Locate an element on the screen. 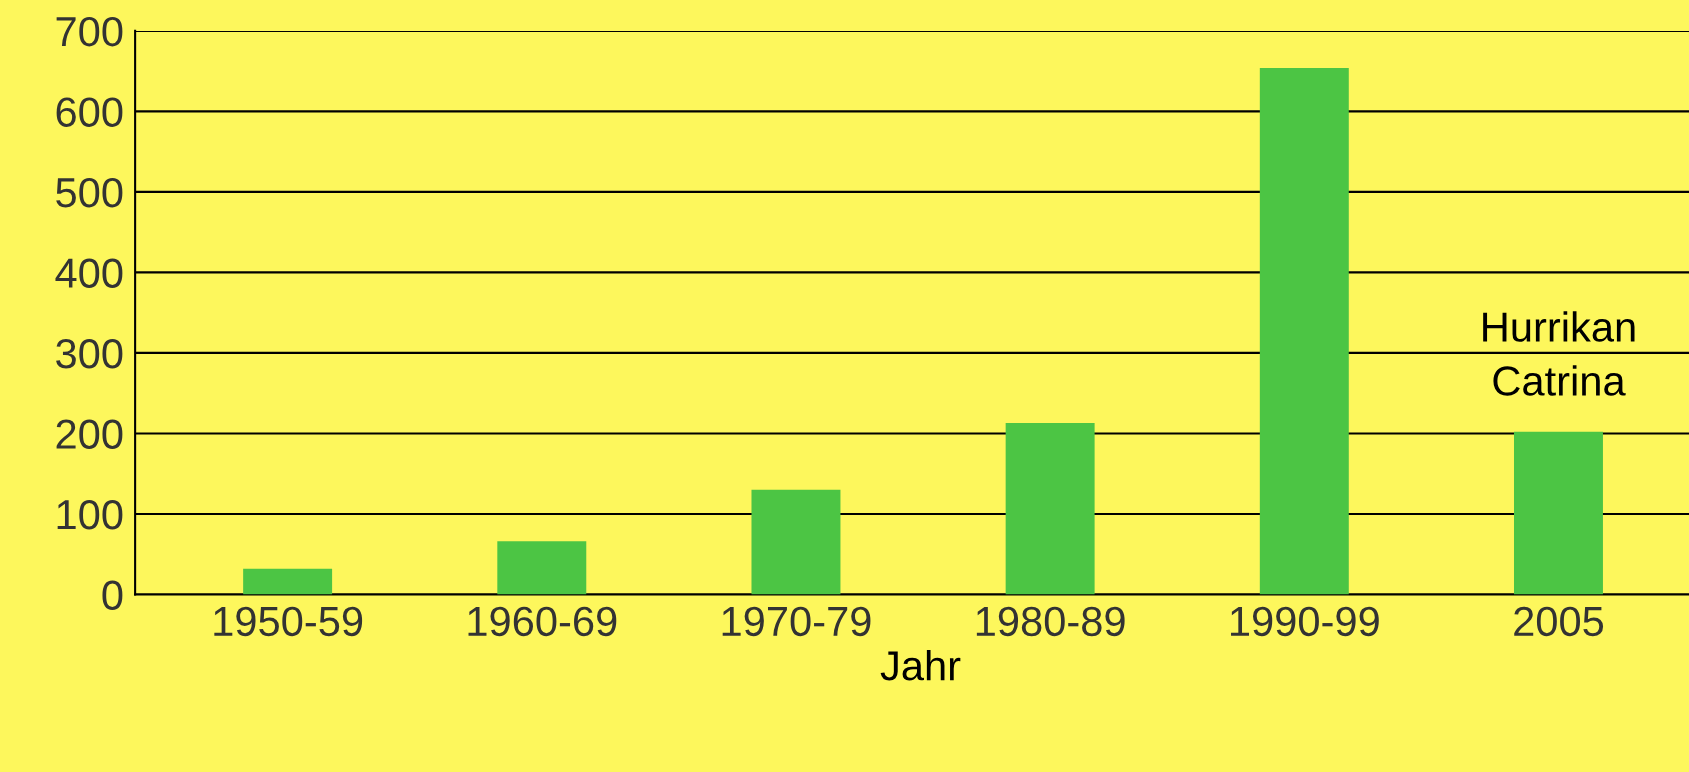 The height and width of the screenshot is (772, 1689). x-tick-label: 1960-69 is located at coordinates (542, 621).